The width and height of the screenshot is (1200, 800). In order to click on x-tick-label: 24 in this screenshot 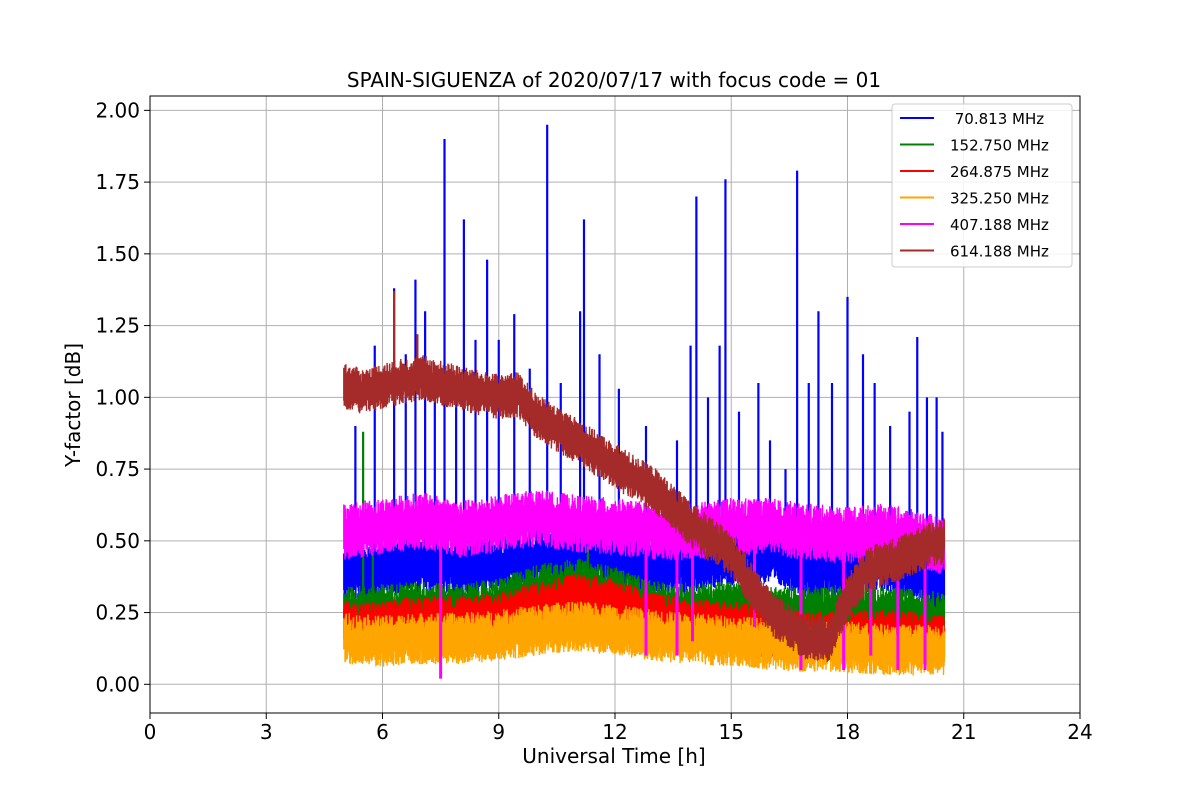, I will do `click(1079, 732)`.